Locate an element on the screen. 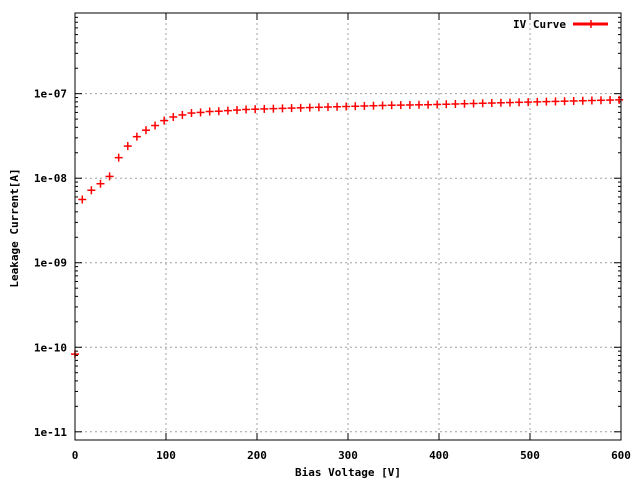  legend-label-iv-curve: IV Curve is located at coordinates (539, 24).